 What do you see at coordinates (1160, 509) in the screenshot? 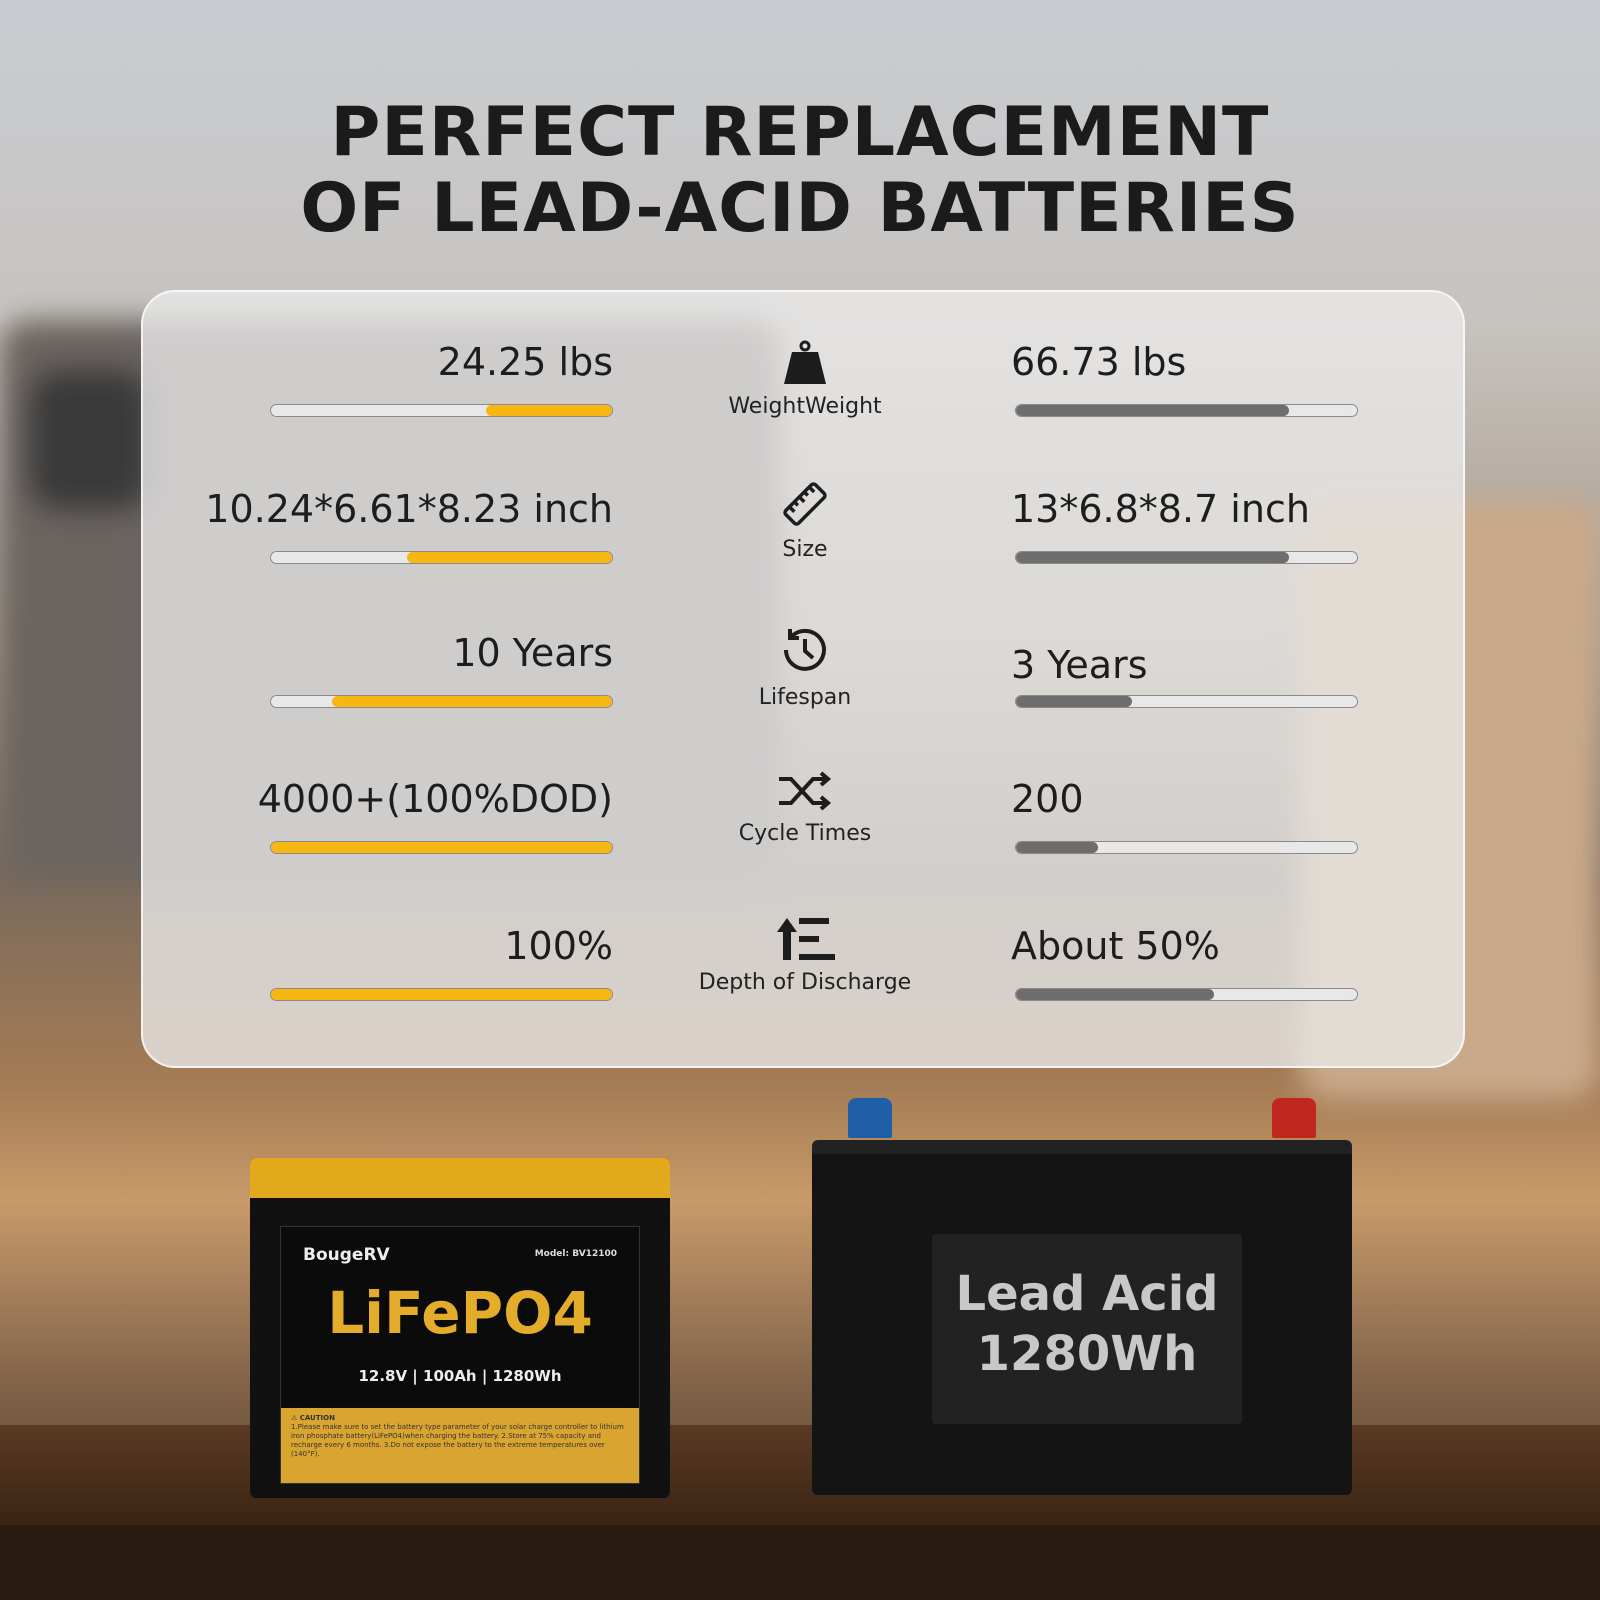
I see `lead-acid-value: 13*6.8*8.7 inch` at bounding box center [1160, 509].